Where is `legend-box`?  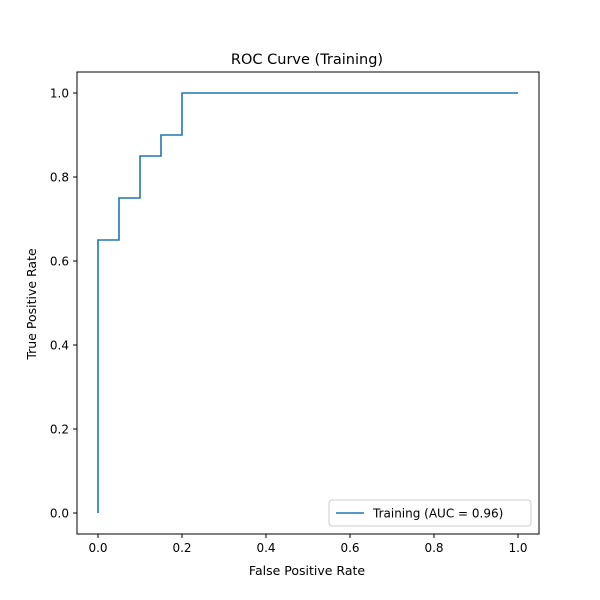
legend-box is located at coordinates (430, 513).